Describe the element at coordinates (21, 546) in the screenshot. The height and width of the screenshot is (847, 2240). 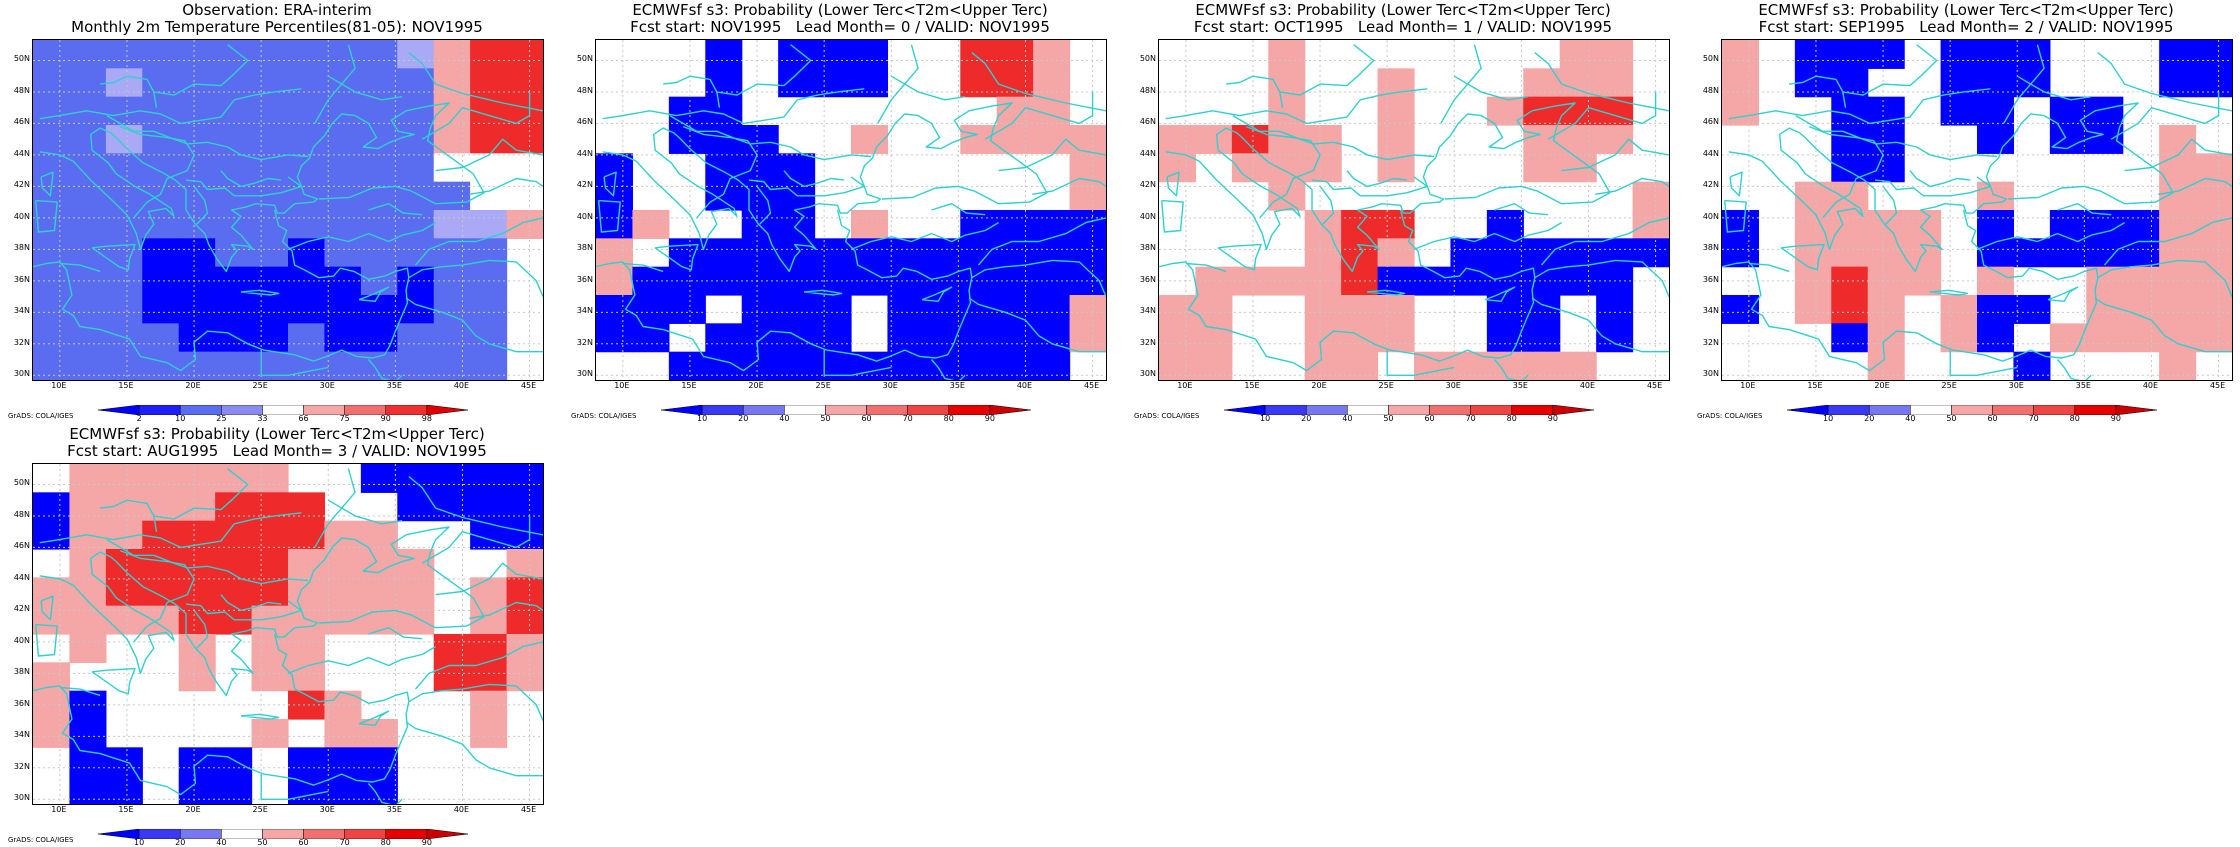
I see `lat-tick-label: 46N` at that location.